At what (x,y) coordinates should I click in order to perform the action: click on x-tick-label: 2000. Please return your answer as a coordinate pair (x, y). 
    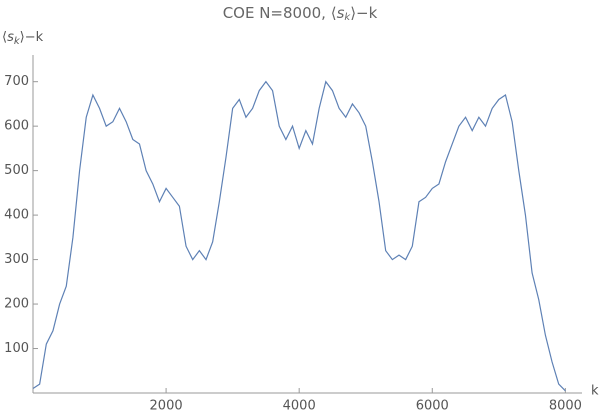
    Looking at the image, I should click on (166, 406).